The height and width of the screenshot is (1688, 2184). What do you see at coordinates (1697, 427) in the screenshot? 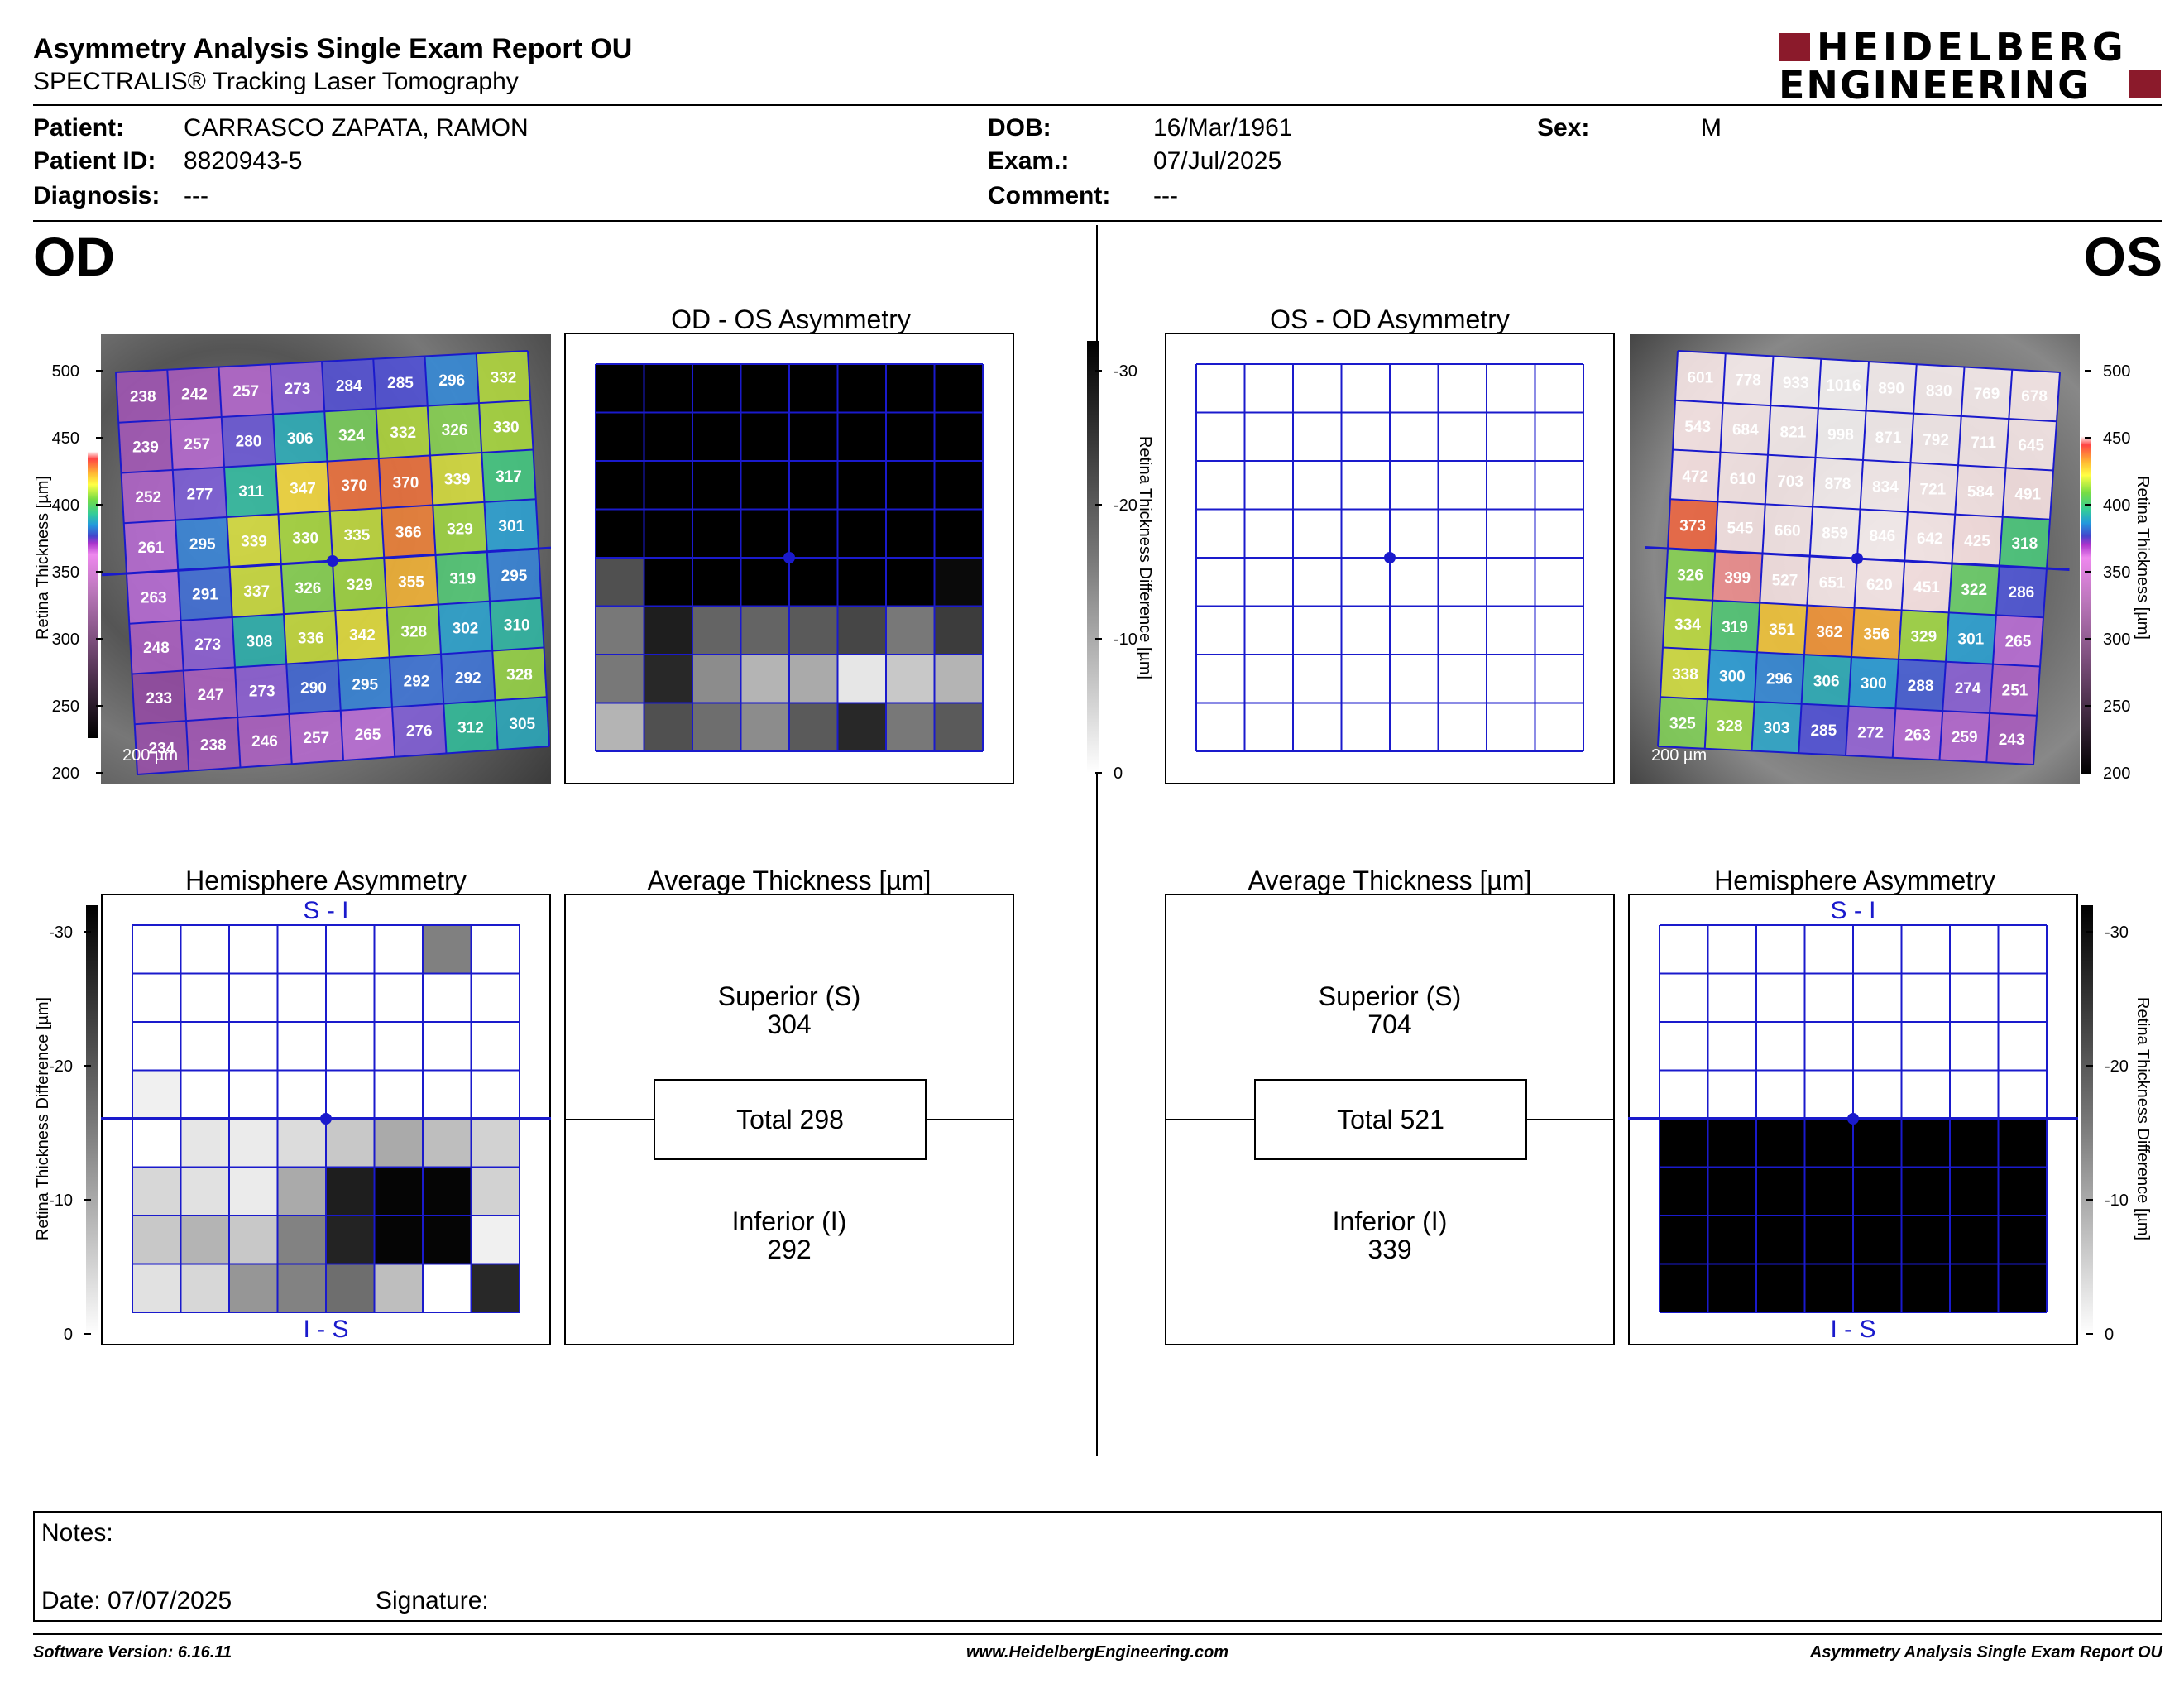
I see `os-map-value: 543` at bounding box center [1697, 427].